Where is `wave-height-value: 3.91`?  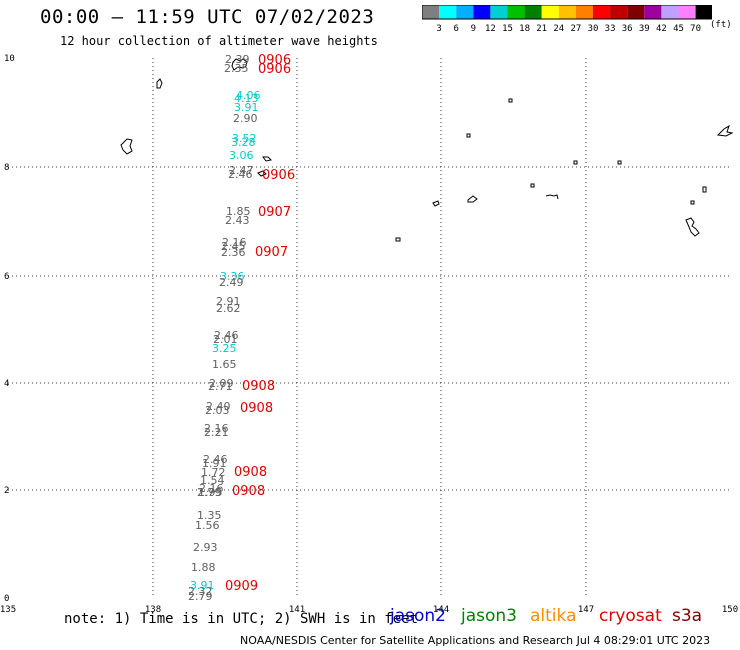 wave-height-value: 3.91 is located at coordinates (202, 585).